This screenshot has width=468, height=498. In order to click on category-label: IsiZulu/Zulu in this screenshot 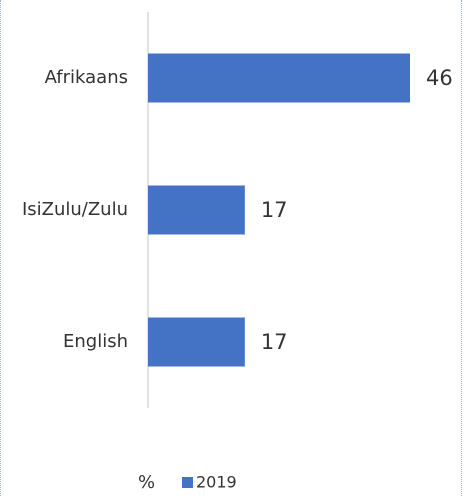, I will do `click(74, 209)`.